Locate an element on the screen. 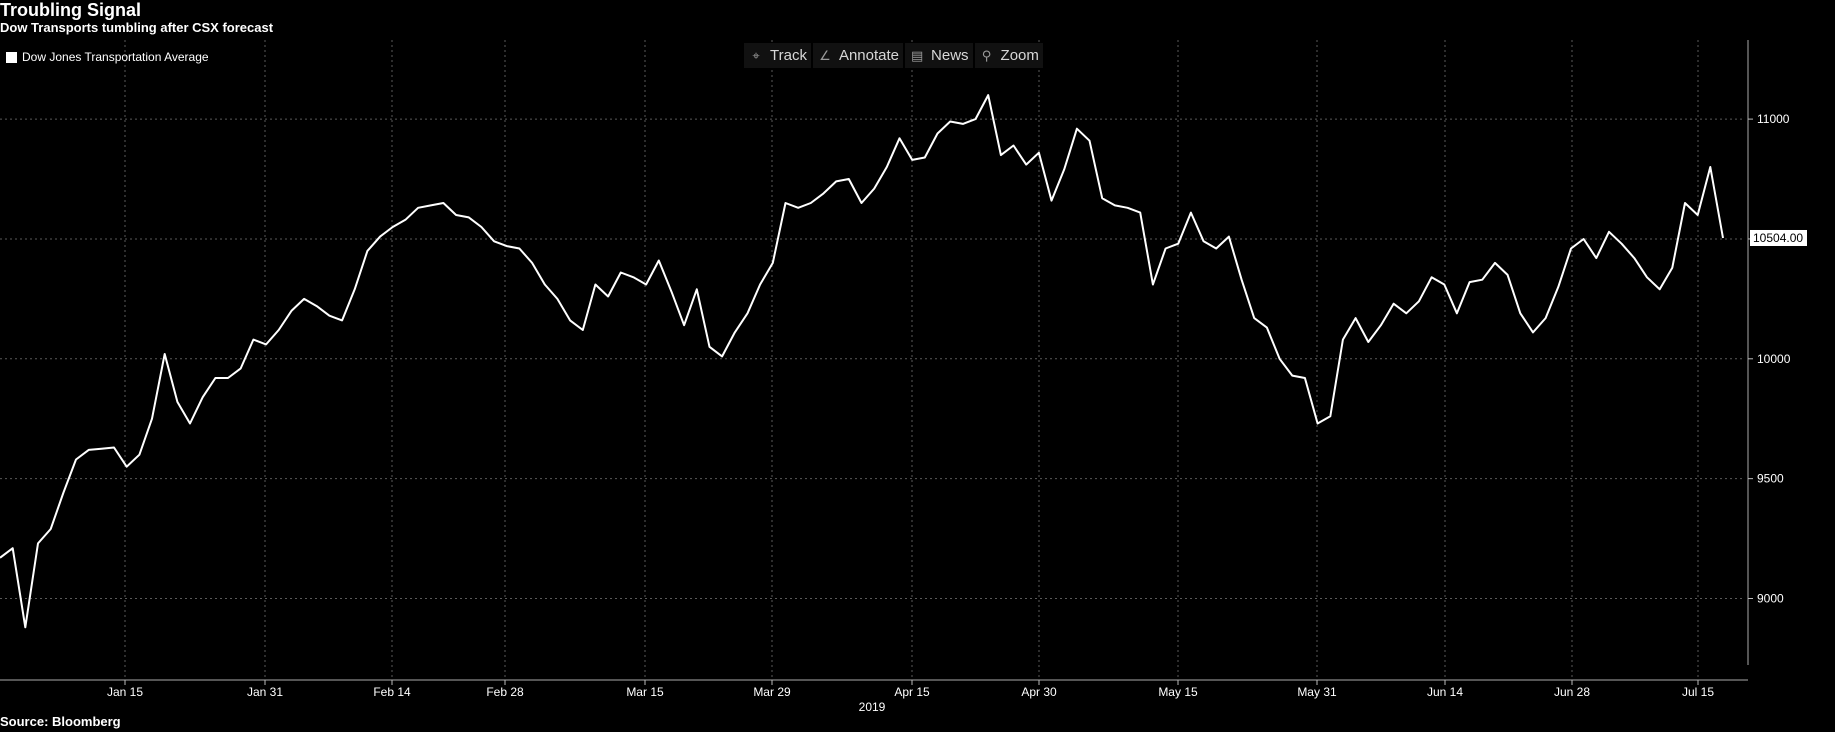 Image resolution: width=1835 pixels, height=732 pixels. zoom-button: ⚲ Zoom is located at coordinates (1008, 55).